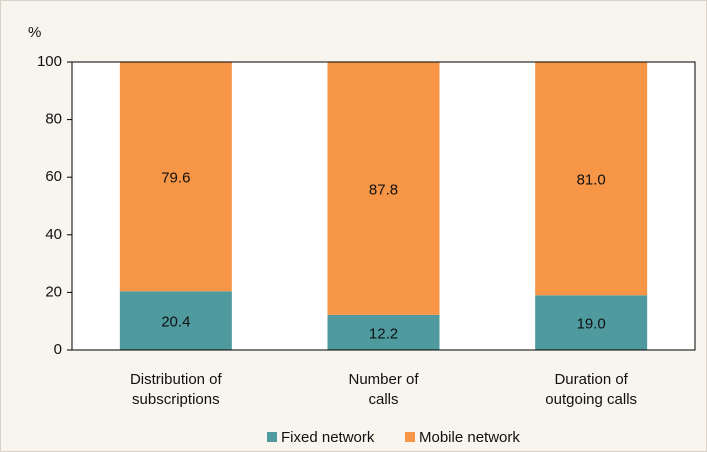  I want to click on value-label: 79.6, so click(175, 178).